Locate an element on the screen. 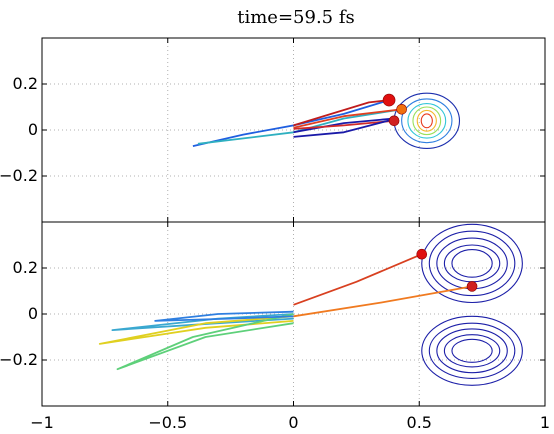 The height and width of the screenshot is (434, 554). x-tick-label: −0.5 is located at coordinates (167, 422).